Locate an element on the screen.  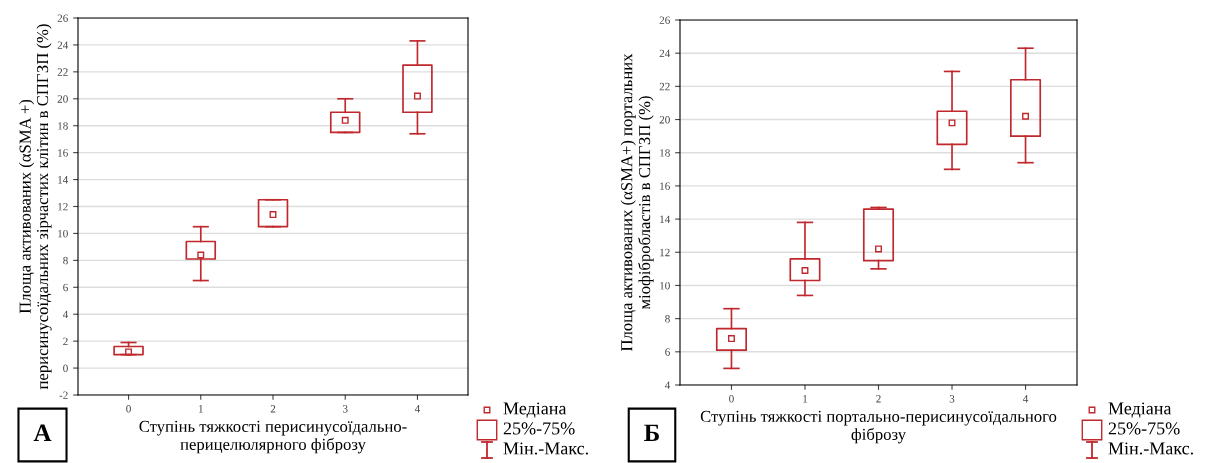
text: Б is located at coordinates (651, 433).